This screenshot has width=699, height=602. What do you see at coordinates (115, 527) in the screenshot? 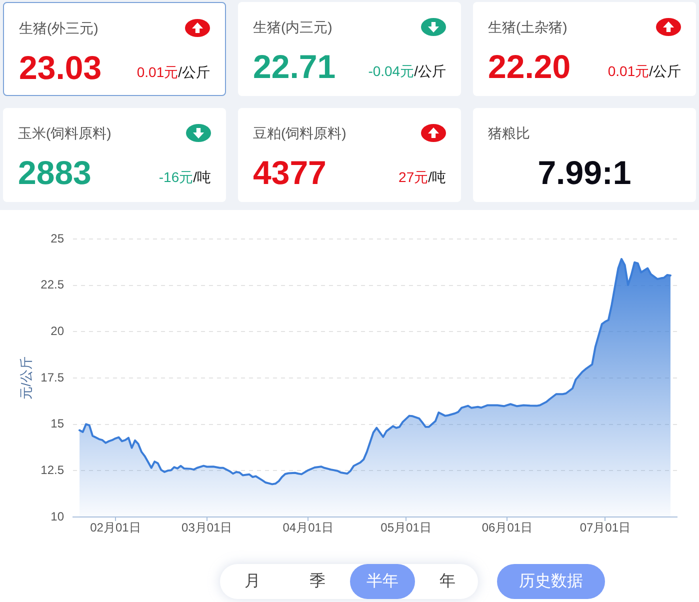
I see `x-tick-label: 02月01日` at bounding box center [115, 527].